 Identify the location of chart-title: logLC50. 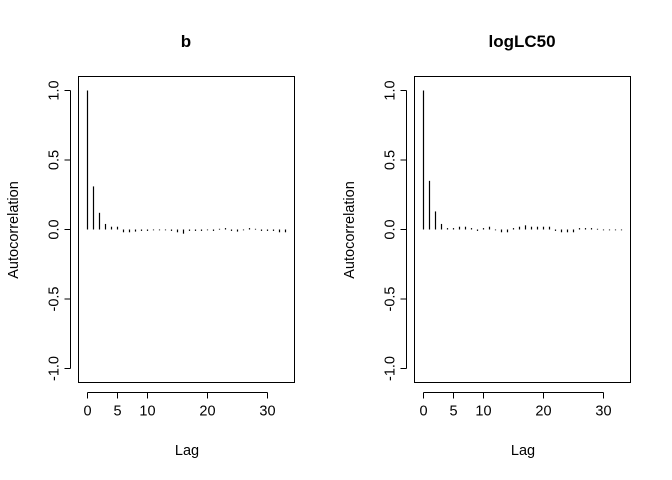
(521, 41).